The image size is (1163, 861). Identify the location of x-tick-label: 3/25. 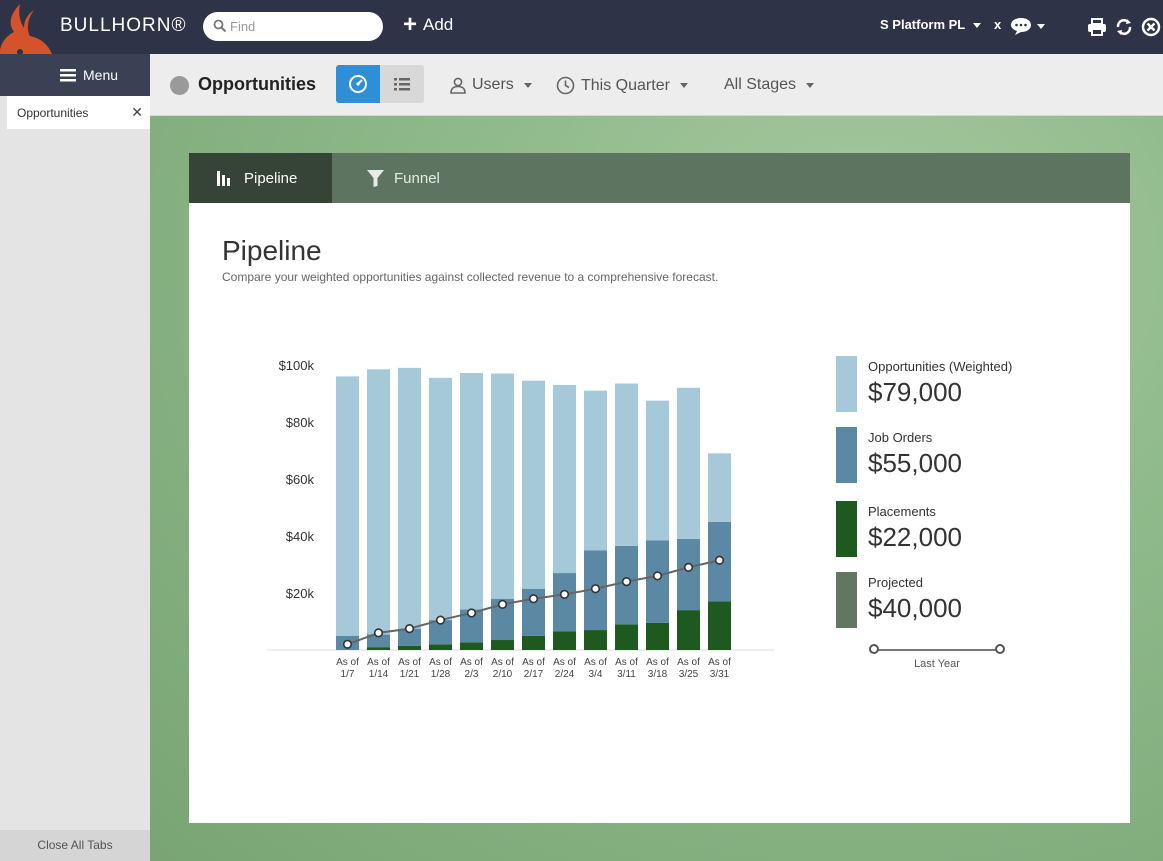
(689, 674).